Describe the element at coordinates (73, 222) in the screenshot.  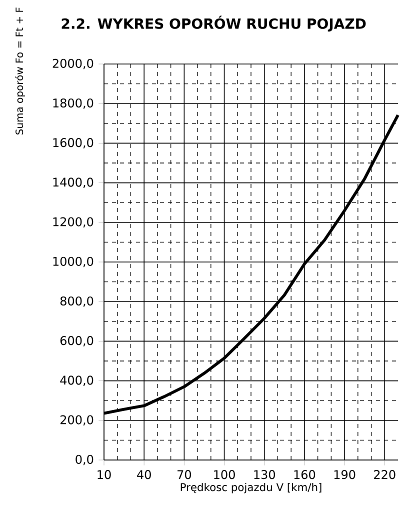
I see `y-tick-label: 1200,0` at that location.